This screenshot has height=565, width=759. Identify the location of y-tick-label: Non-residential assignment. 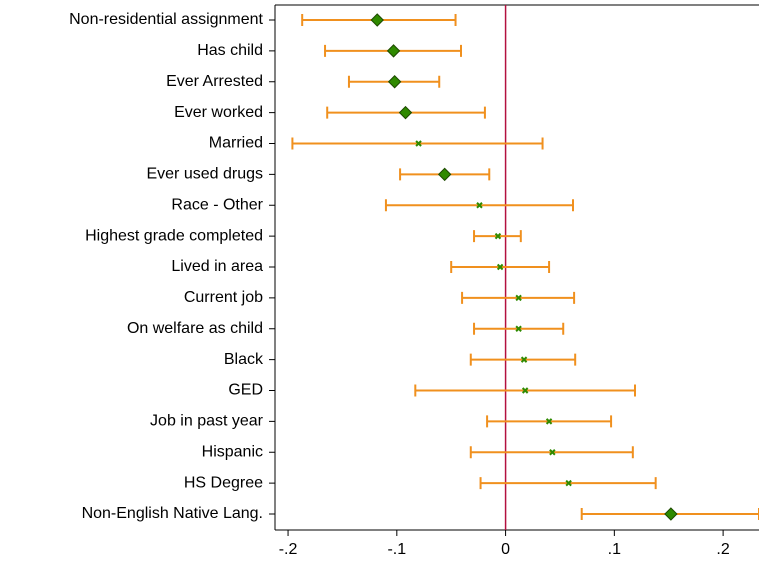
(166, 19).